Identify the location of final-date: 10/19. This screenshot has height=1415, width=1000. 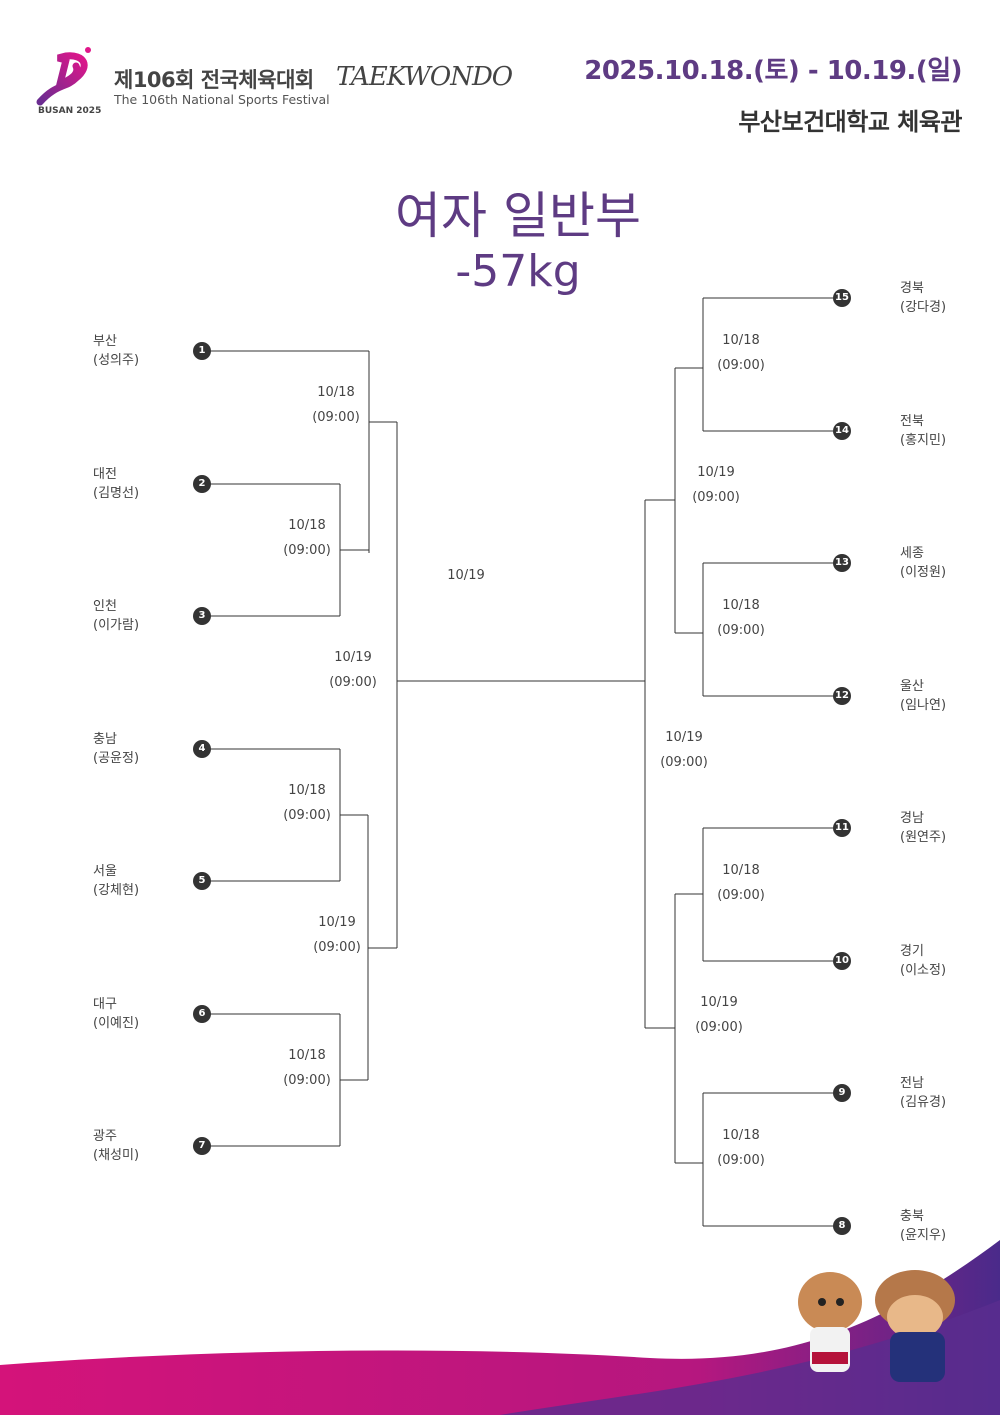
(466, 575).